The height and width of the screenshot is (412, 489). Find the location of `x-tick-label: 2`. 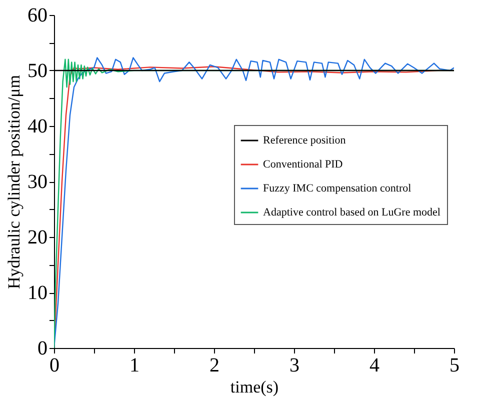

x-tick-label: 2 is located at coordinates (215, 365).